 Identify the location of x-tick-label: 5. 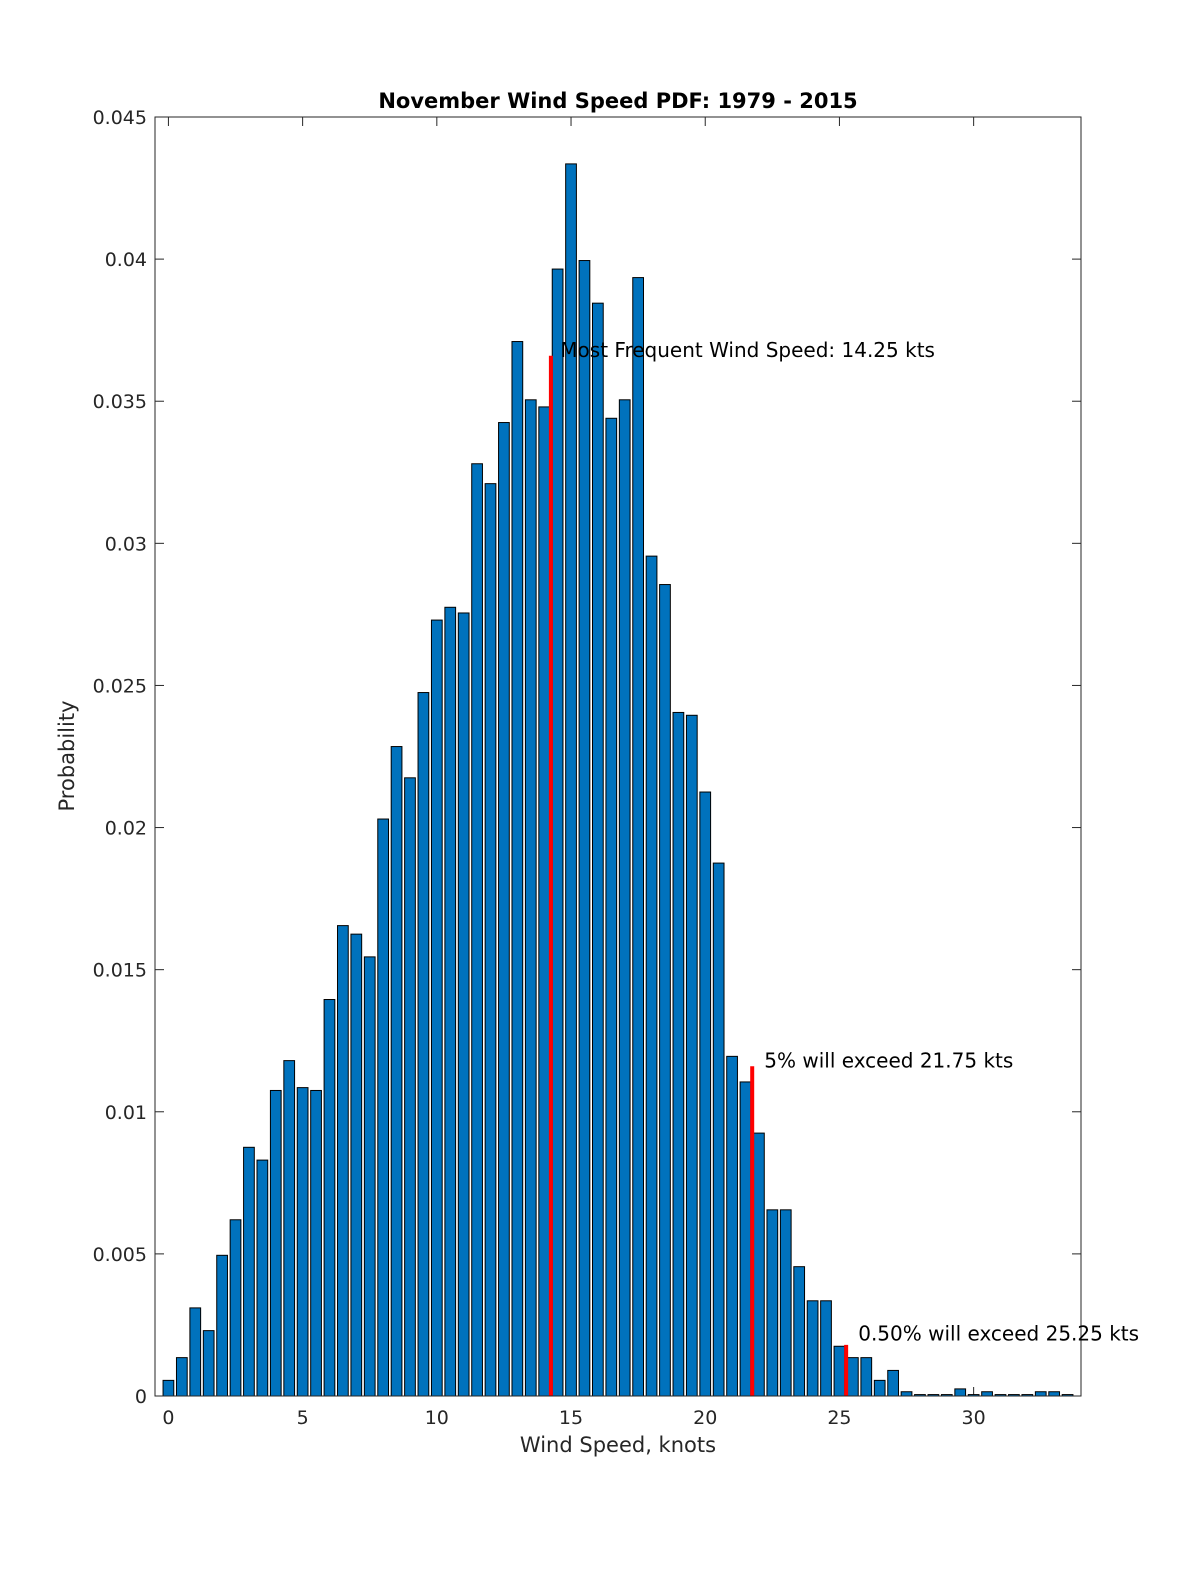
(303, 1418).